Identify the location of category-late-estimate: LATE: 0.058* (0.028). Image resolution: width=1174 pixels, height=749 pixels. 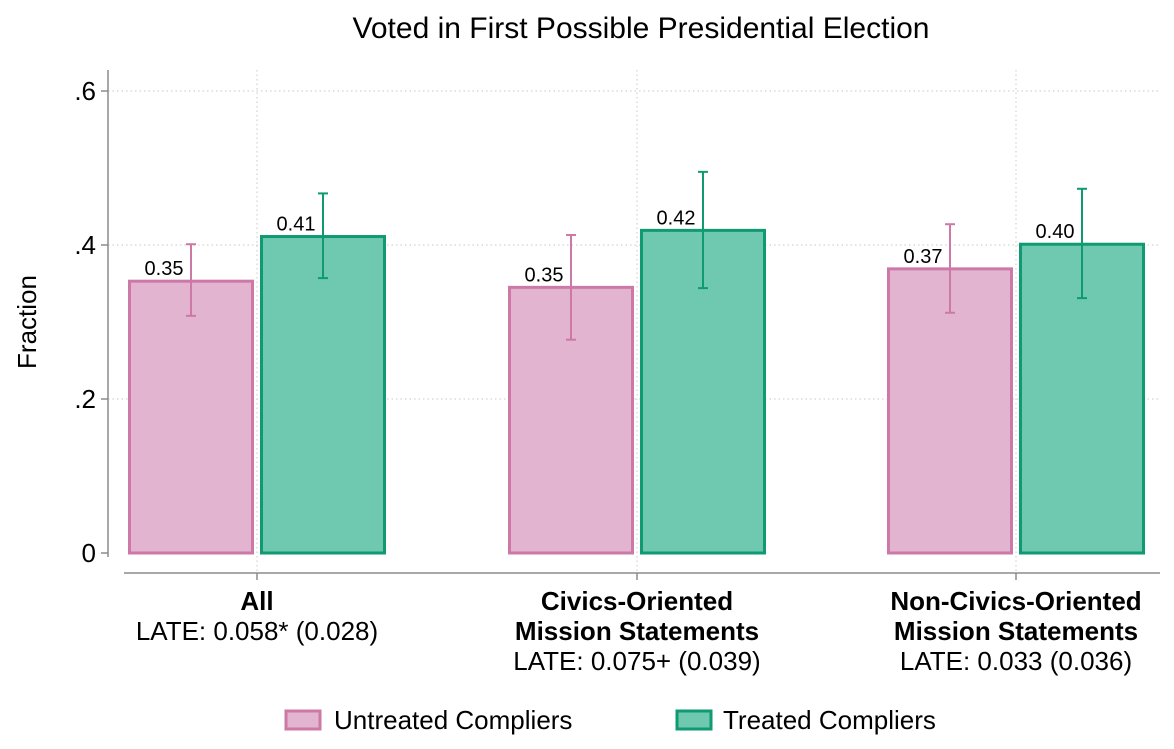
(257, 631).